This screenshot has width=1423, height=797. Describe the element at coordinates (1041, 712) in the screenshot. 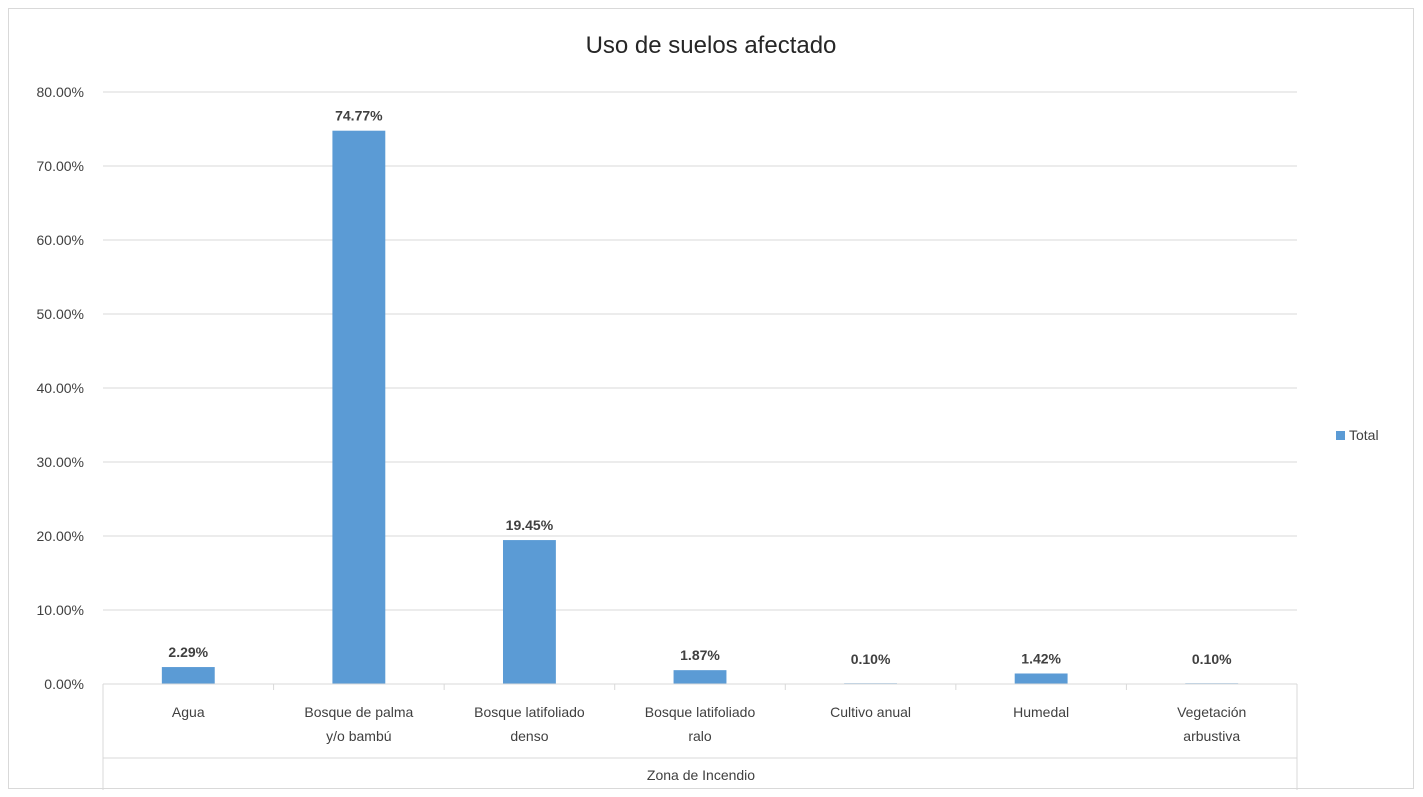

I see `x-tick-label: Humedal` at that location.